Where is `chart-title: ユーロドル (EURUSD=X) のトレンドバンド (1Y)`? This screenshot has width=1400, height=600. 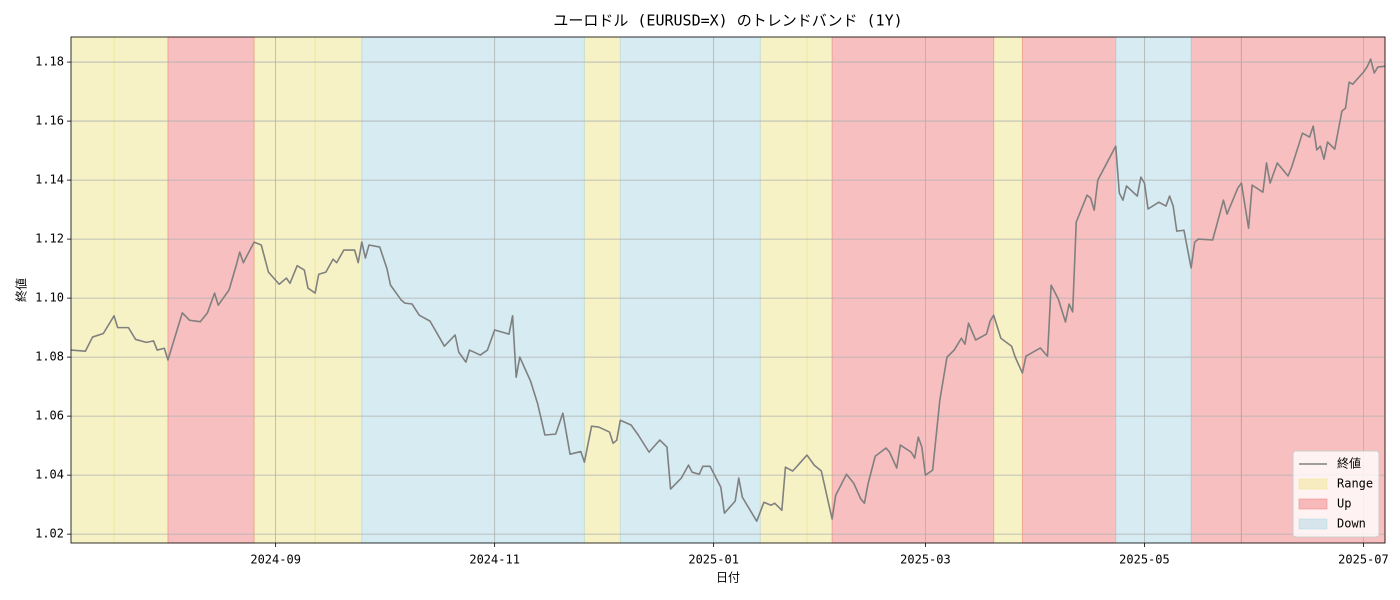 chart-title: ユーロドル (EURUSD=X) のトレンドバンド (1Y) is located at coordinates (727, 21).